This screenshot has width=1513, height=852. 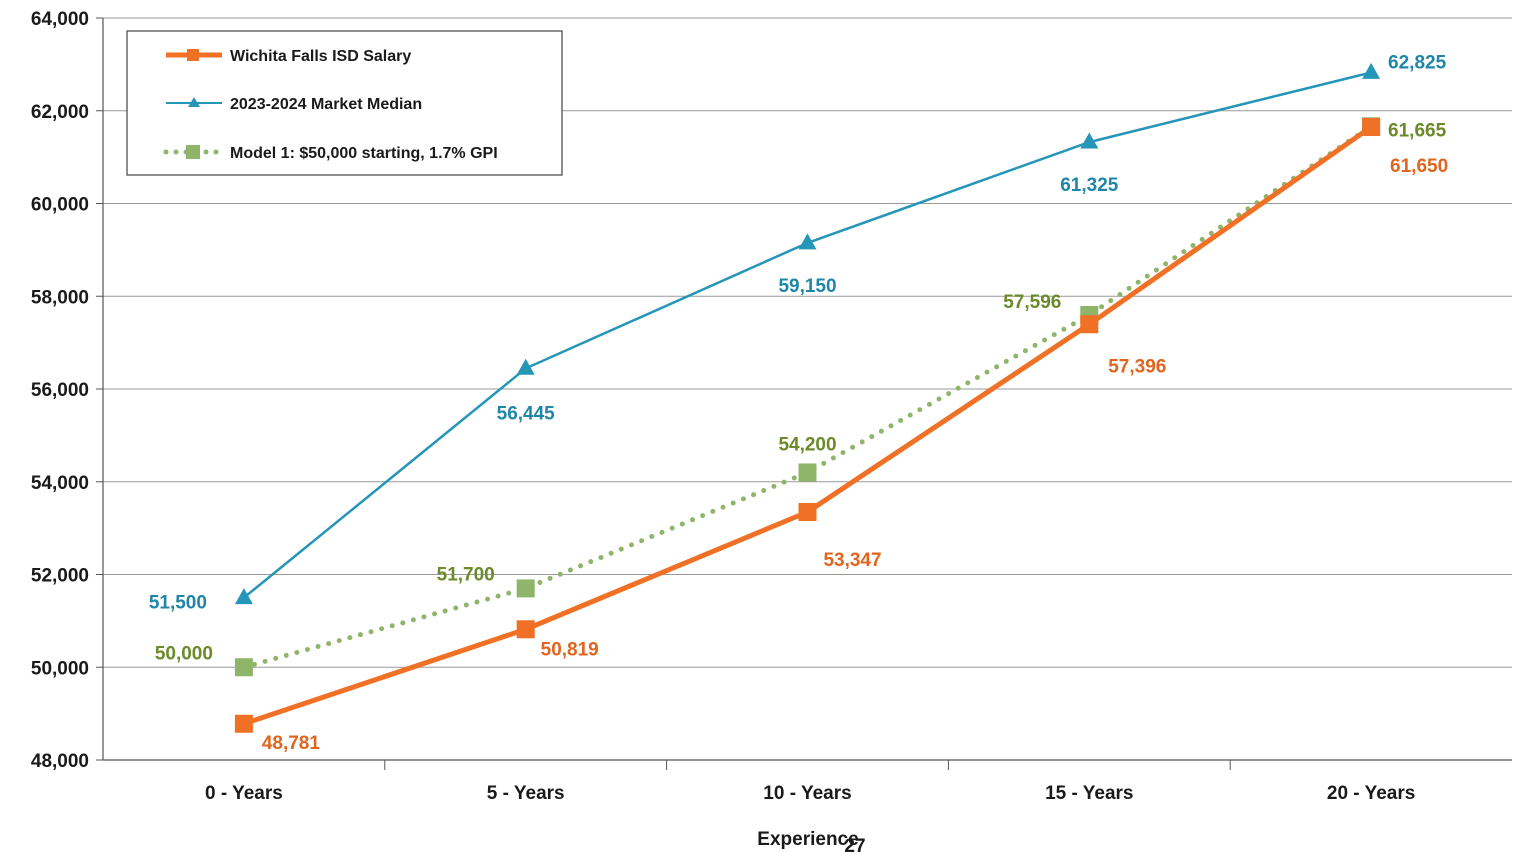 What do you see at coordinates (1419, 166) in the screenshot?
I see `data-label-0-4: 61,650` at bounding box center [1419, 166].